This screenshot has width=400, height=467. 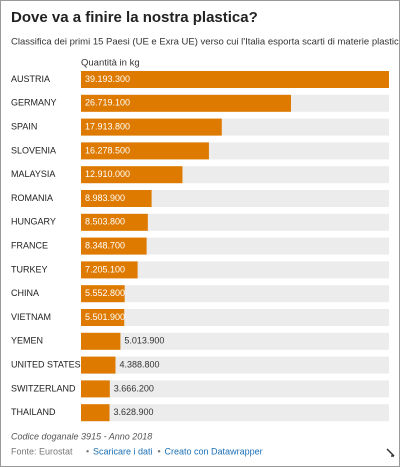 I want to click on category-label: MALAYSIA, so click(x=33, y=174).